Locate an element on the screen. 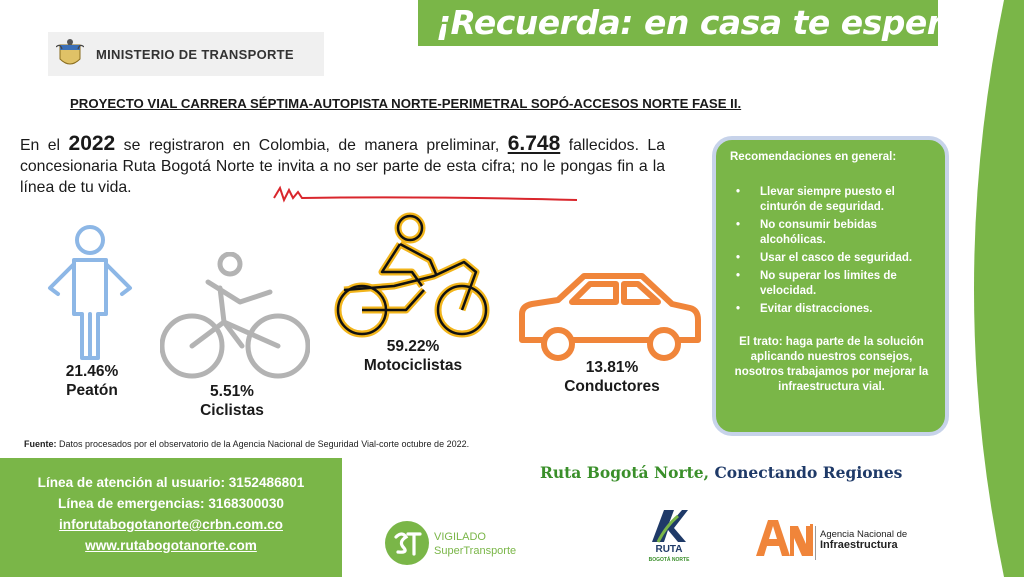  contact-email-link: inforutabogotanorte@crbn.com.co is located at coordinates (171, 524).